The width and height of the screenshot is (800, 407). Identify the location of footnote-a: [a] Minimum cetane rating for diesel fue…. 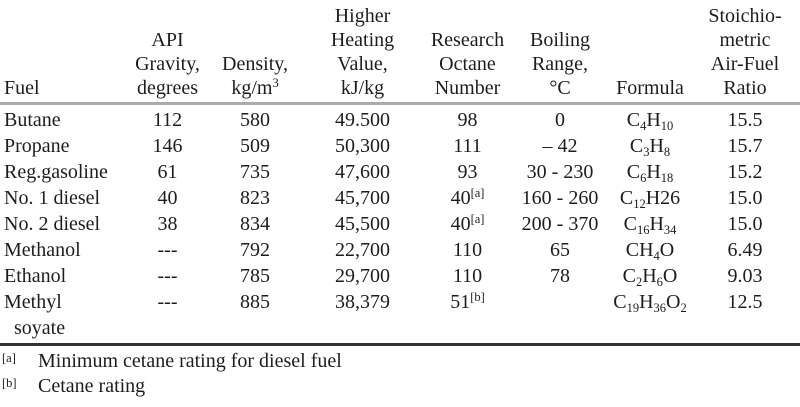
(400, 361).